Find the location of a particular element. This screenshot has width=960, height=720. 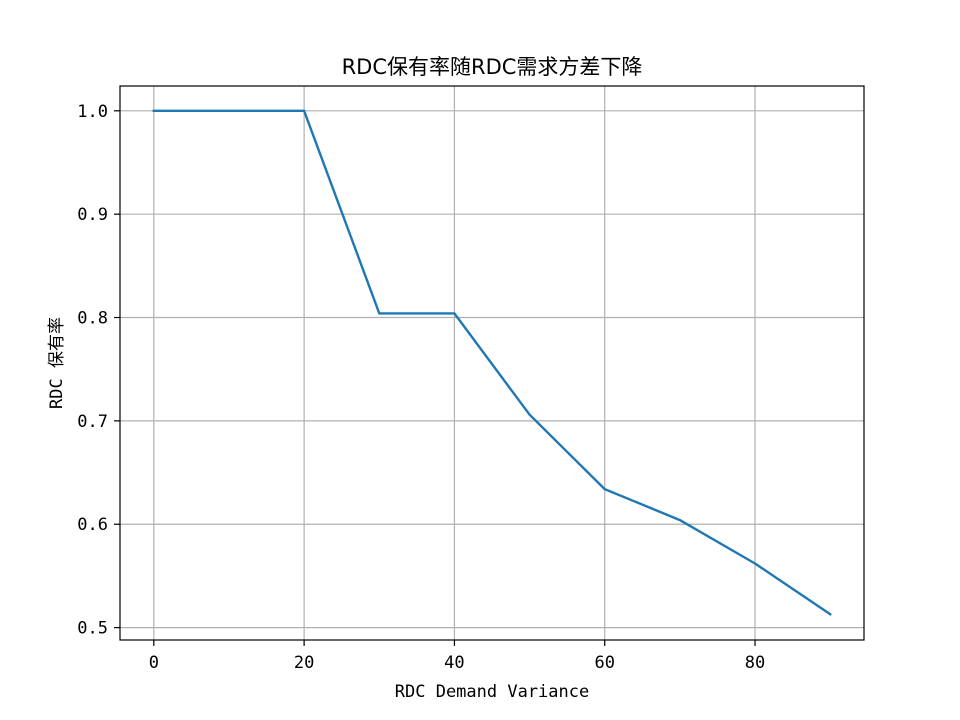

y-tick-label: 0.9 is located at coordinates (92, 215).